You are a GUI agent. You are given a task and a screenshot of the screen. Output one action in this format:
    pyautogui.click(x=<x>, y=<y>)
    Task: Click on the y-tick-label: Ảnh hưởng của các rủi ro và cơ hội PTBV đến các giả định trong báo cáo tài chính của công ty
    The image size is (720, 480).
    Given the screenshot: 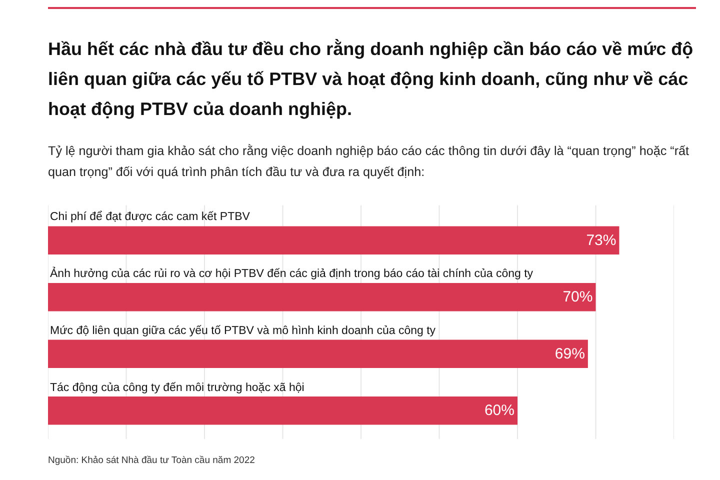 What is the action you would take?
    pyautogui.click(x=292, y=273)
    